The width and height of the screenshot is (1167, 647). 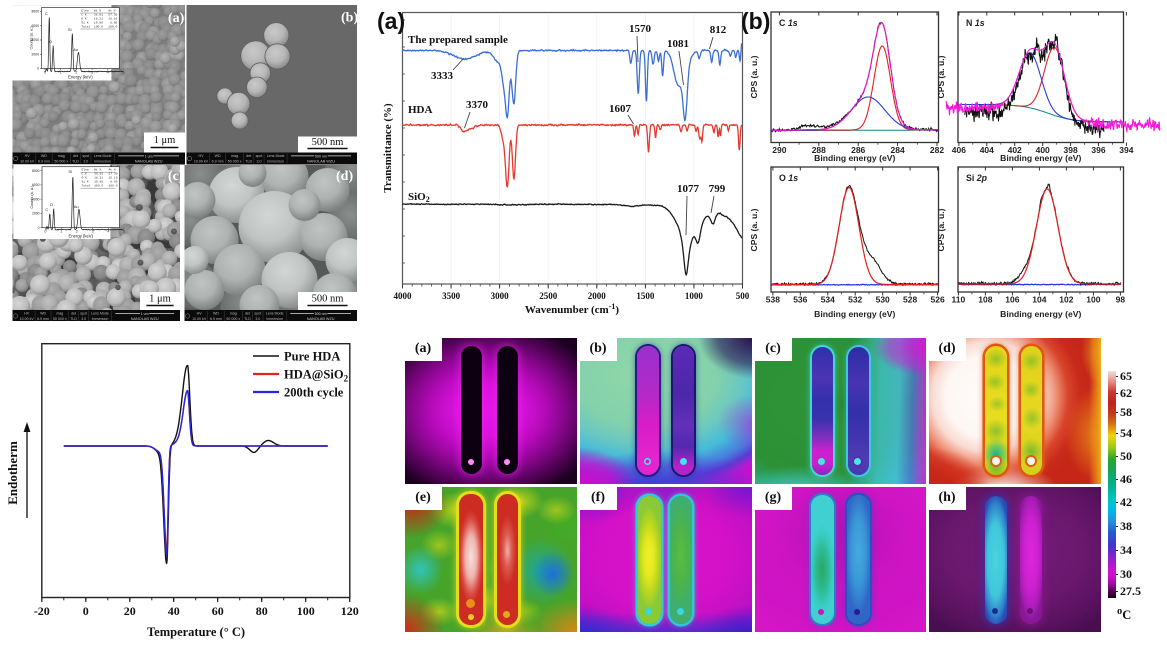 What do you see at coordinates (1040, 314) in the screenshot?
I see `svg-text: Binding energy (eV)` at bounding box center [1040, 314].